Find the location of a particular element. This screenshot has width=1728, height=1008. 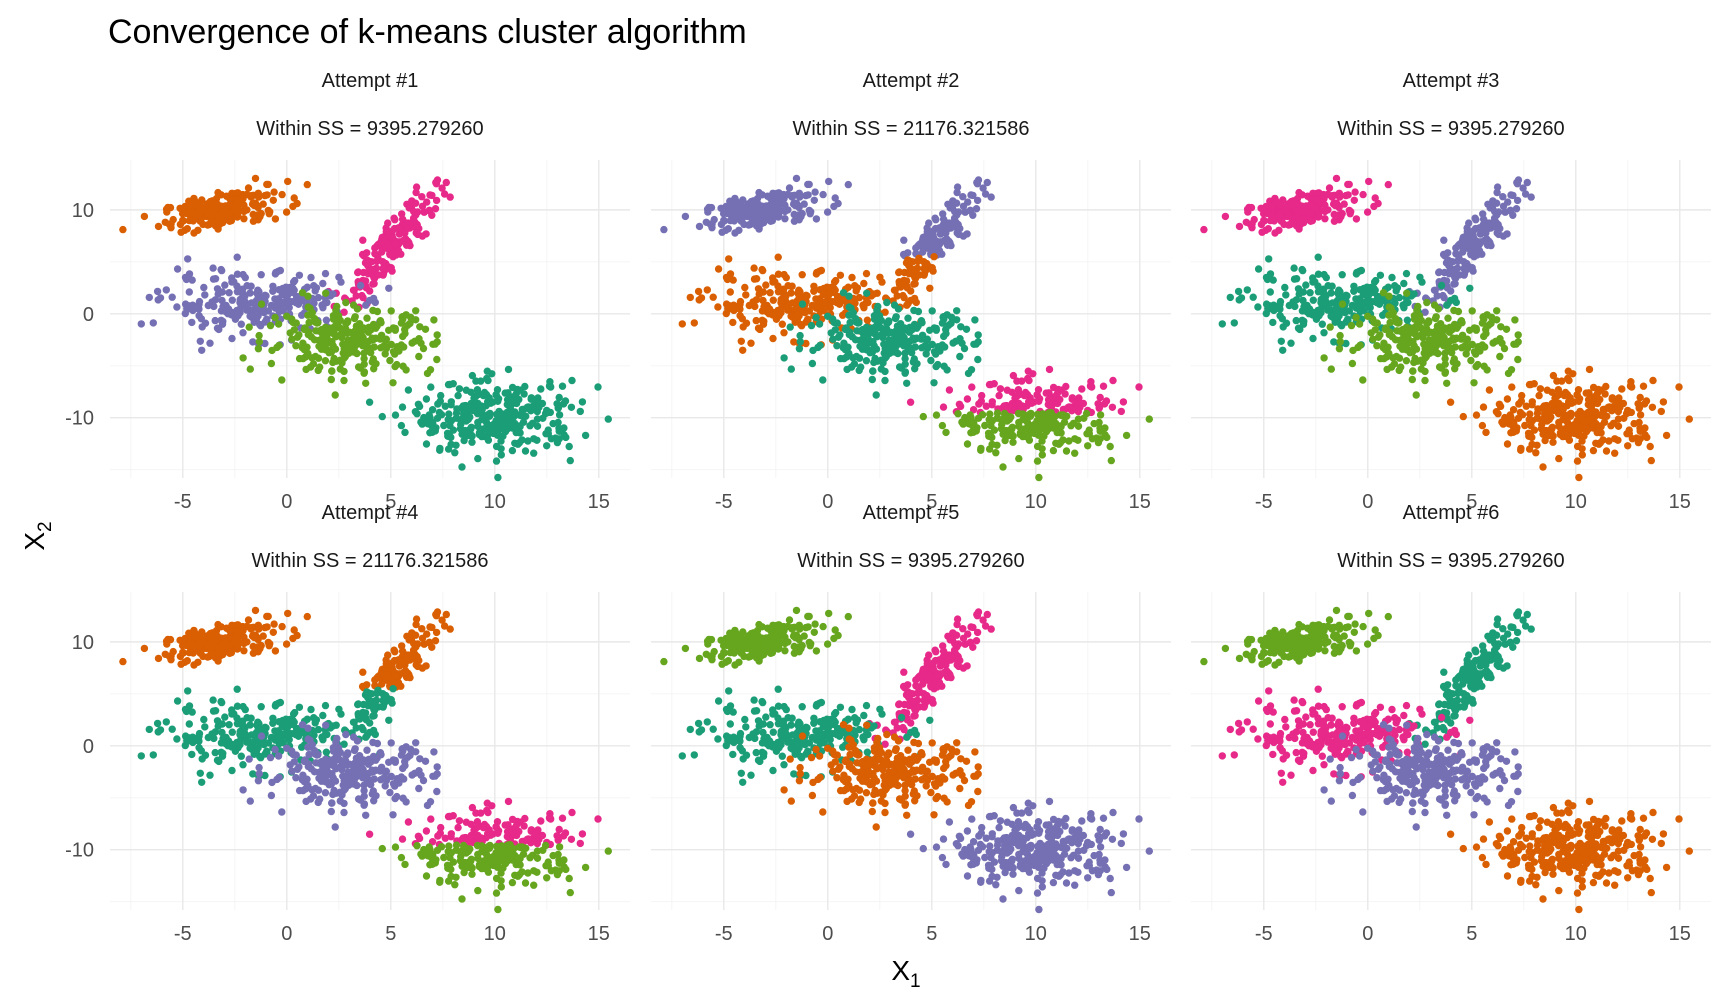

cluster-magenta is located at coordinates (1024, 391).